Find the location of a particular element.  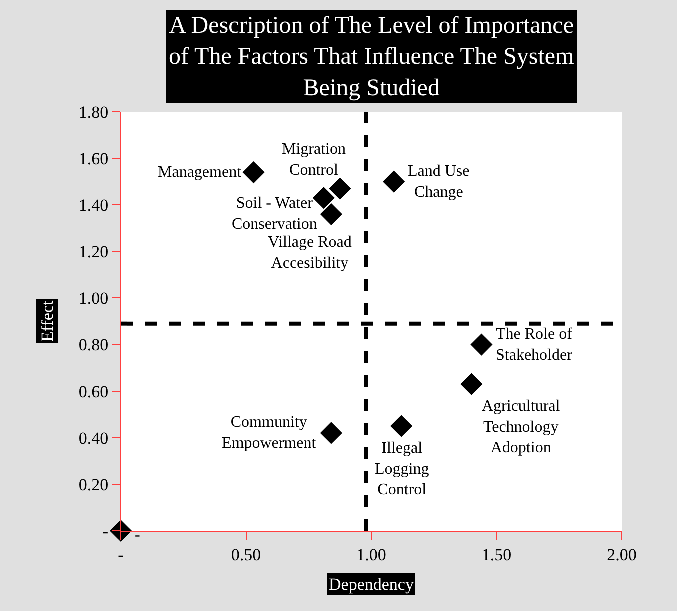

y-tick-label: 0.40 is located at coordinates (93, 438).